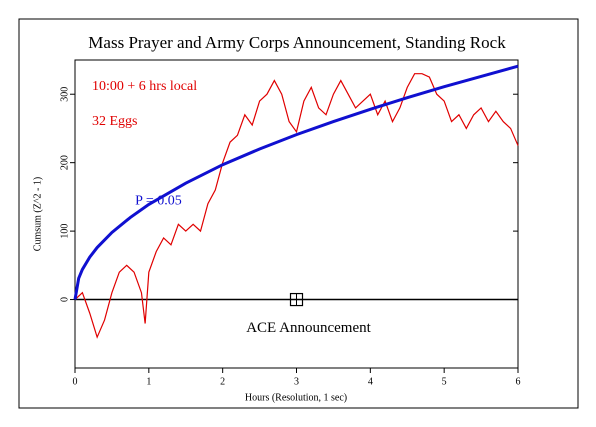 This screenshot has height=427, width=596. I want to click on annotation: 32 Eggs, so click(115, 121).